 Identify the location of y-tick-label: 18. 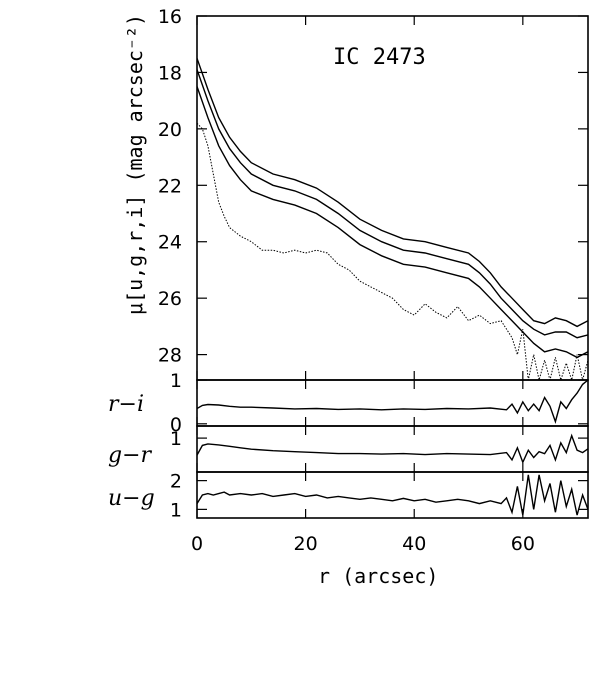
(170, 73).